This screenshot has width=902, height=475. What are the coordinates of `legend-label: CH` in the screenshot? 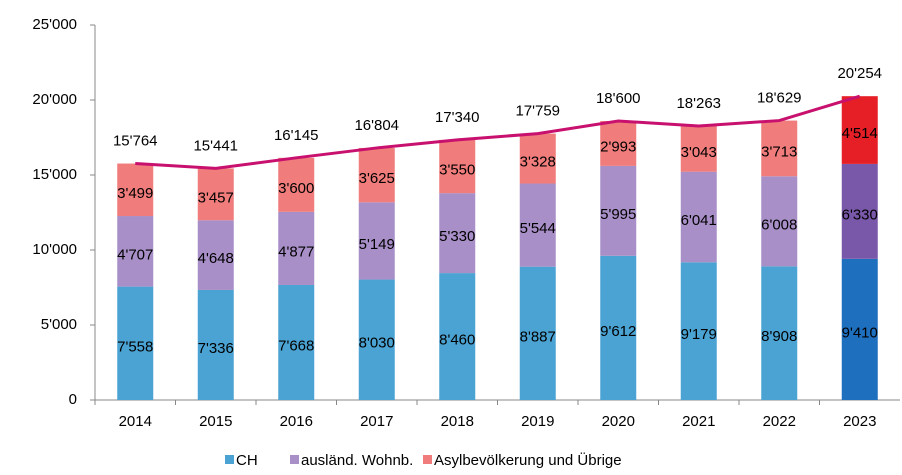 It's located at (247, 460).